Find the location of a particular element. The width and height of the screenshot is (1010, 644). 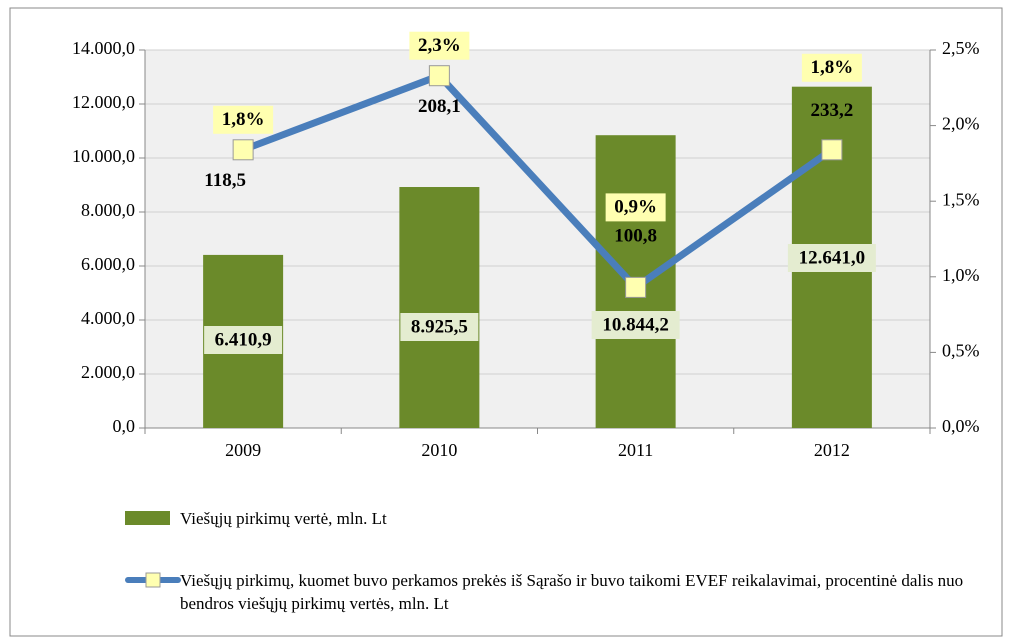

bar-value-label: 6.410,9 is located at coordinates (243, 339).